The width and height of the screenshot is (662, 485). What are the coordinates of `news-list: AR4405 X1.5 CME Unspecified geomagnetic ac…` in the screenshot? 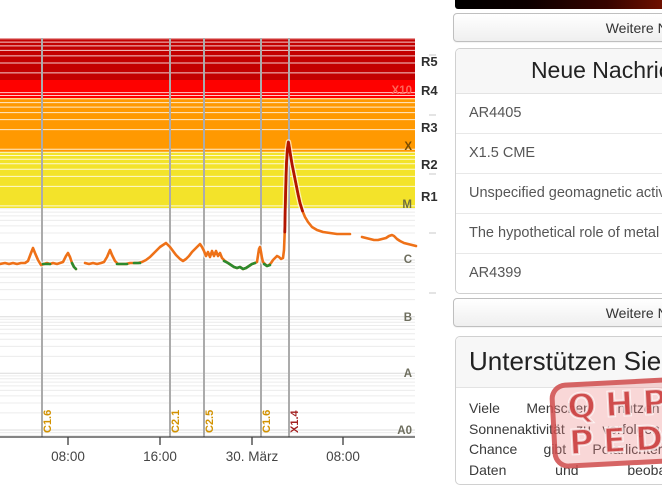 It's located at (559, 193).